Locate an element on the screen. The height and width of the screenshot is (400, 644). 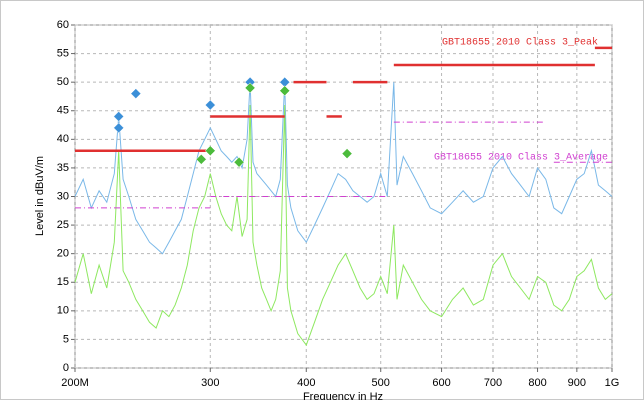
x-tick-label: 500 is located at coordinates (381, 383).